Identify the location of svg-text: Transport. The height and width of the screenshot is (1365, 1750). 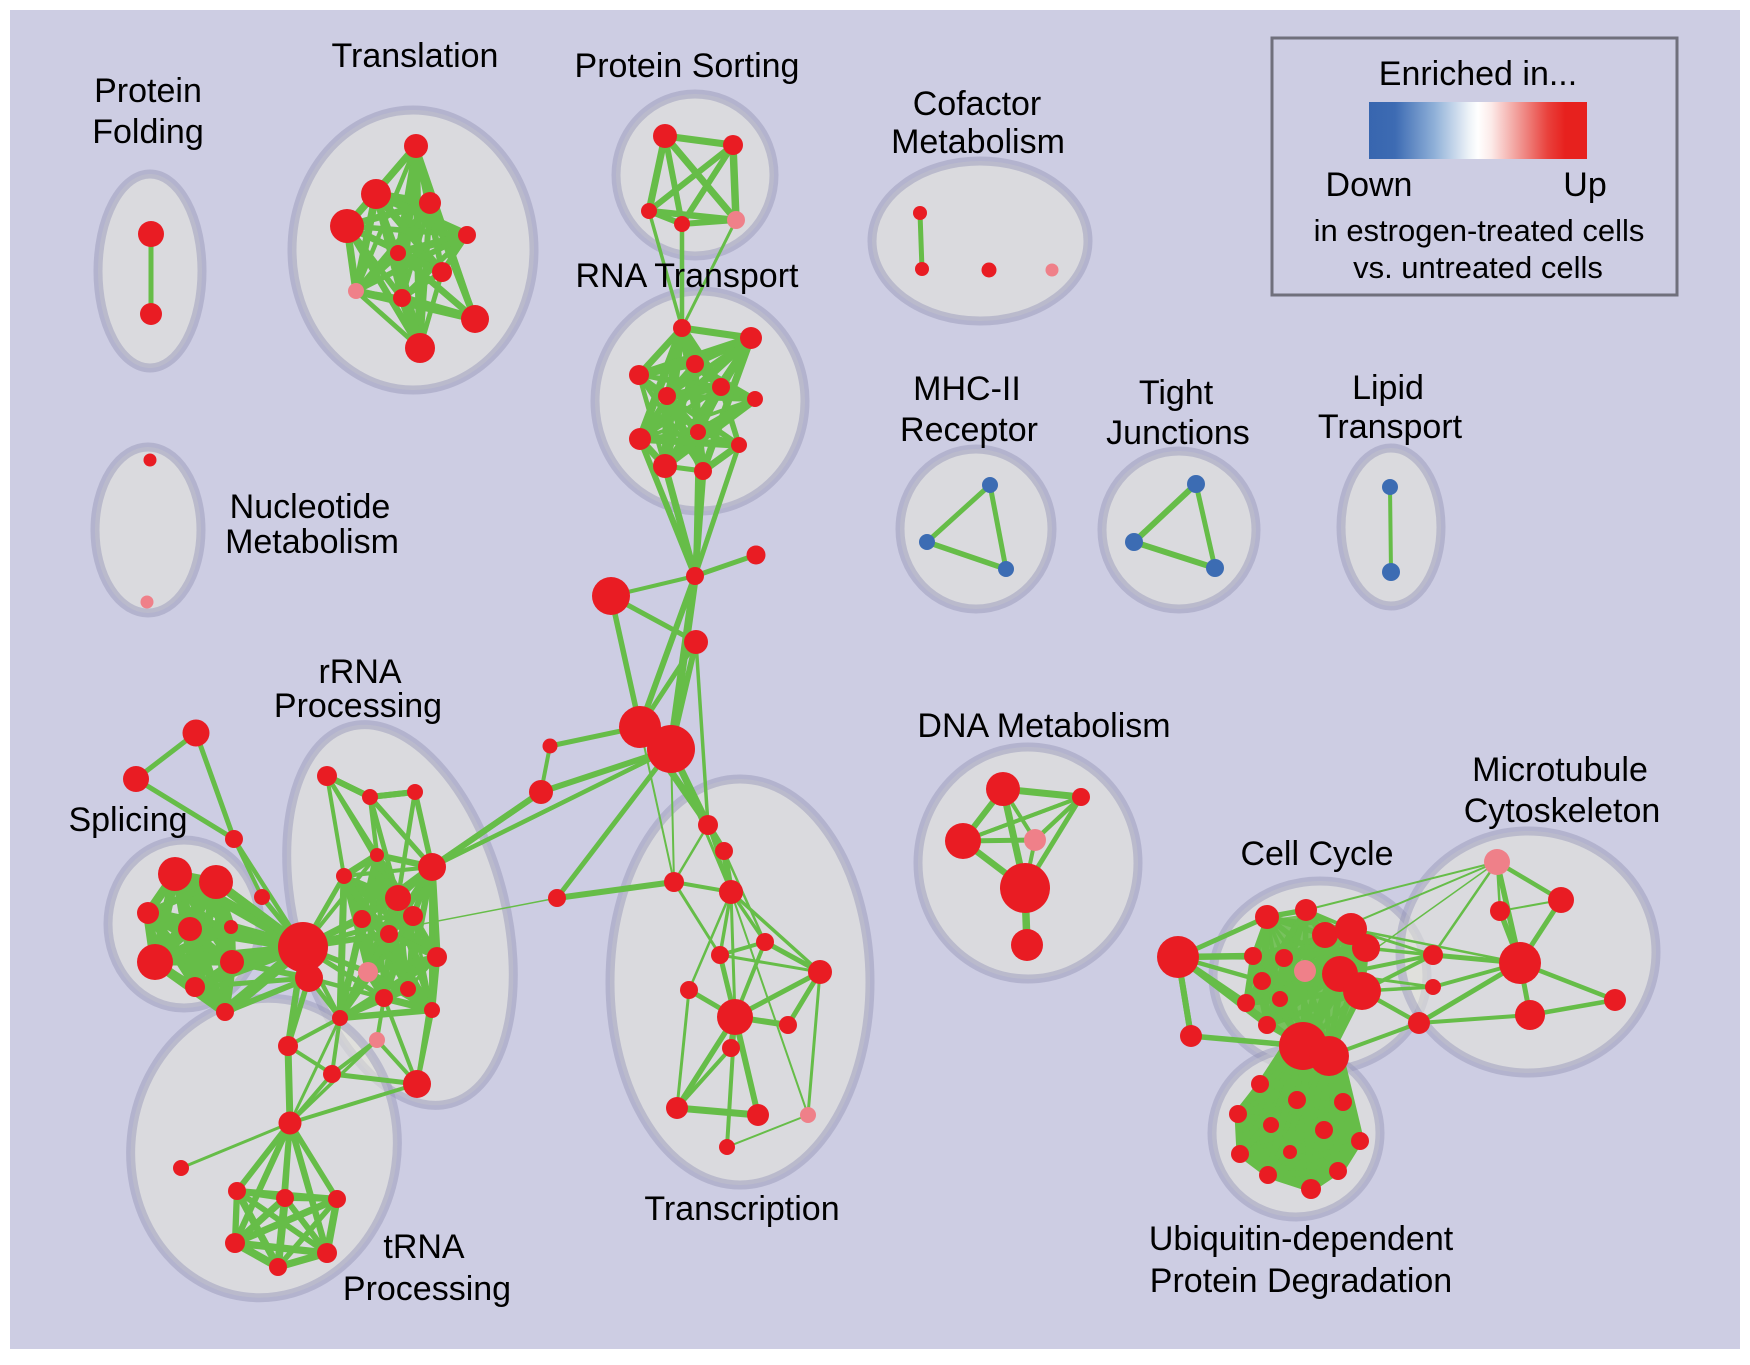
(1390, 427).